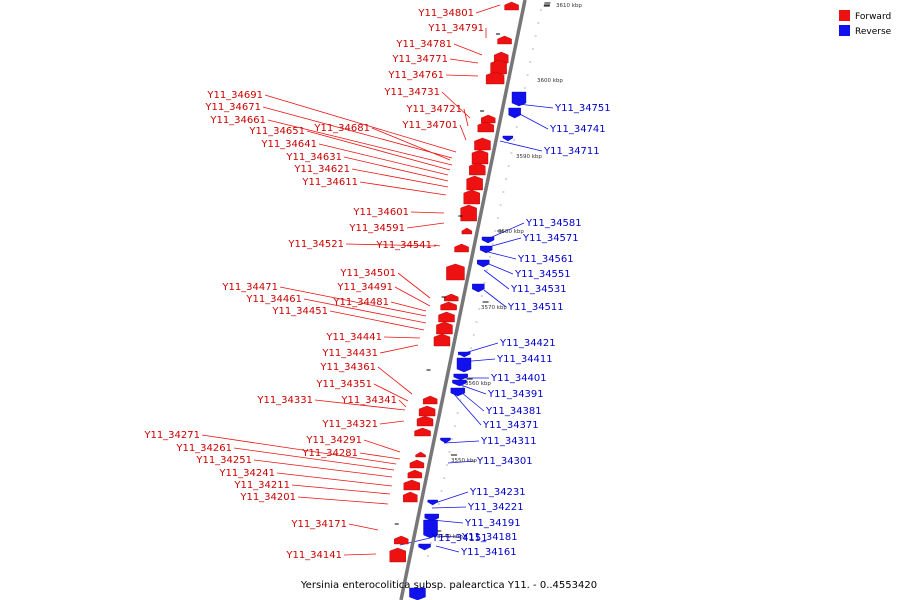  I want to click on forward-gene-label: Y11_34291, so click(333, 440).